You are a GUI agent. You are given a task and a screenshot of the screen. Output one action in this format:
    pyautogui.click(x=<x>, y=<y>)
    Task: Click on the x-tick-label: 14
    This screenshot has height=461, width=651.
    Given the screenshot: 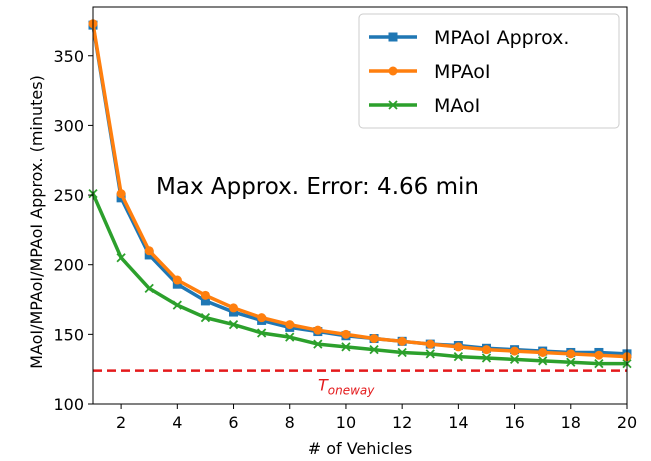 What is the action you would take?
    pyautogui.click(x=458, y=422)
    